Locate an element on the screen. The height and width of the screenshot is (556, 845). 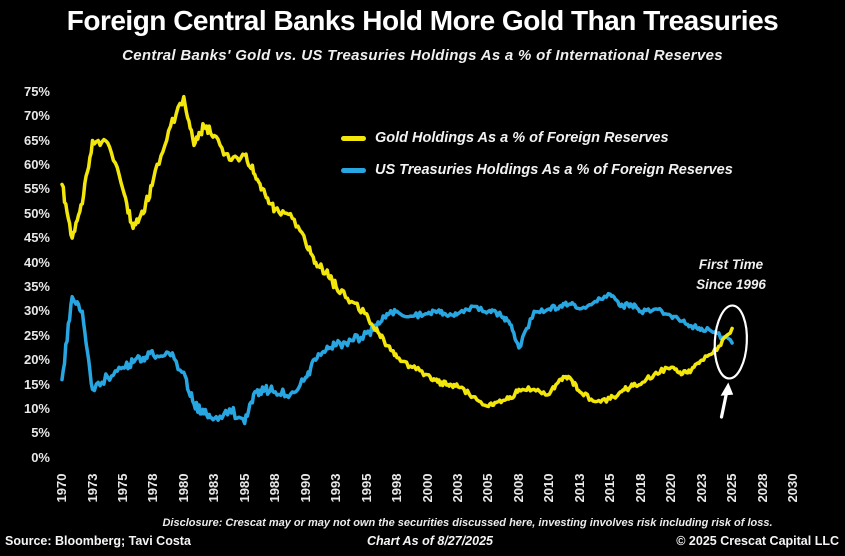
y-tick-label: 20% is located at coordinates (36, 360).